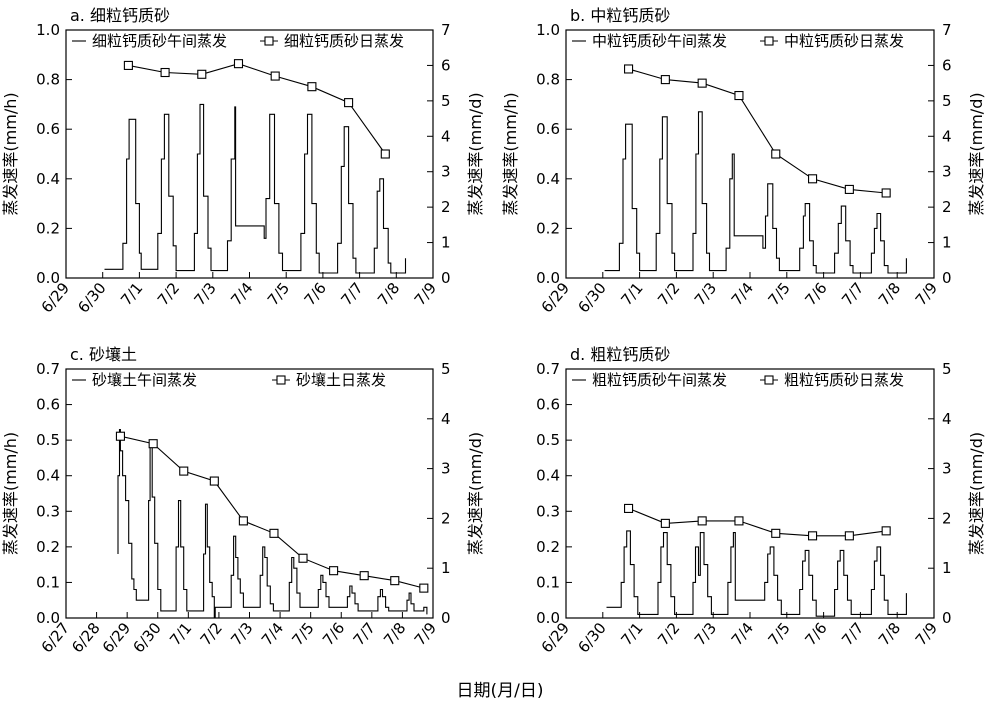 This screenshot has height=703, width=1000. What do you see at coordinates (620, 15) in the screenshot?
I see `panel-title: b. 中粒钙质砂` at bounding box center [620, 15].